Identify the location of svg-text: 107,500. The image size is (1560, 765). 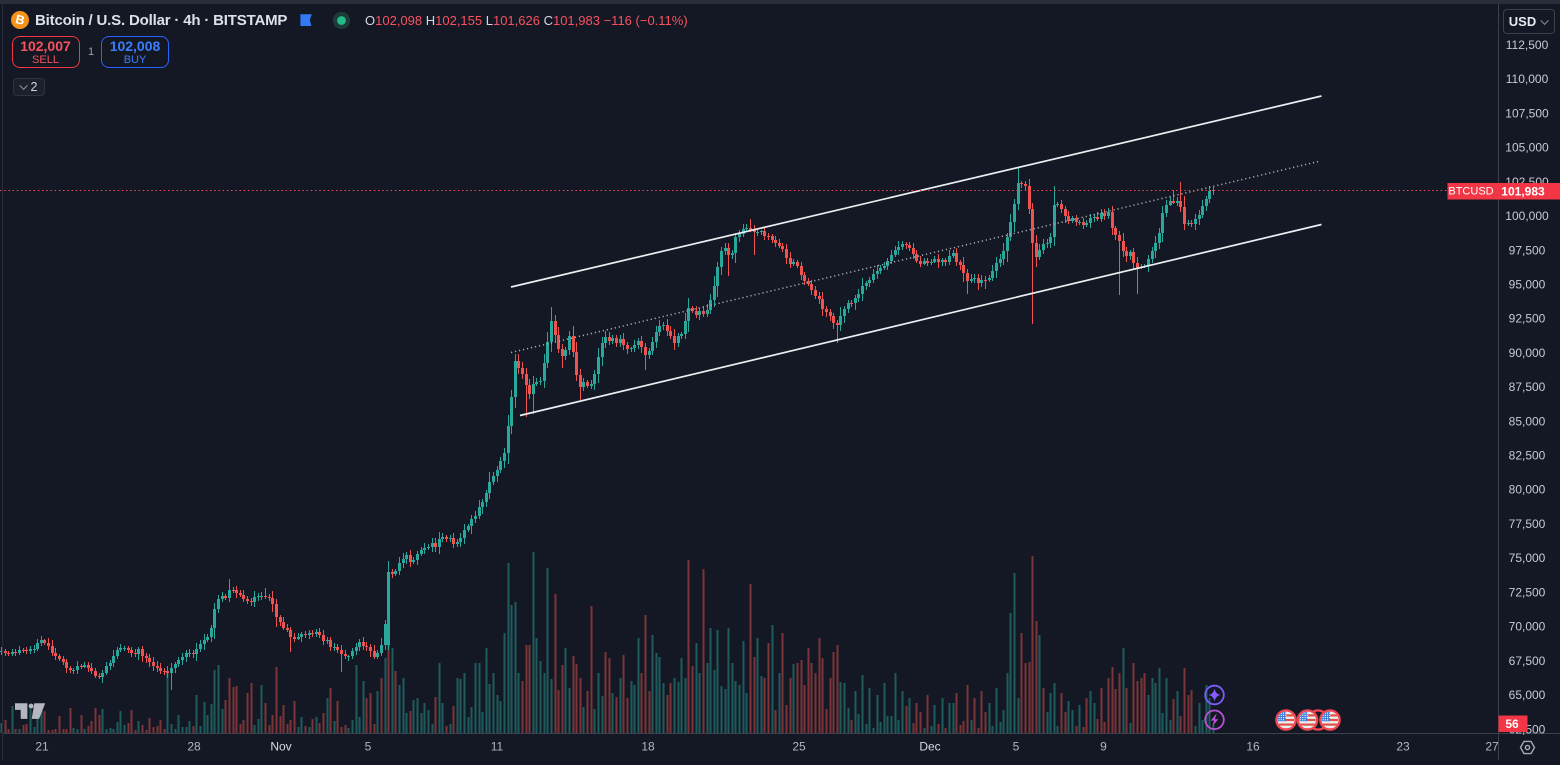
(1527, 113).